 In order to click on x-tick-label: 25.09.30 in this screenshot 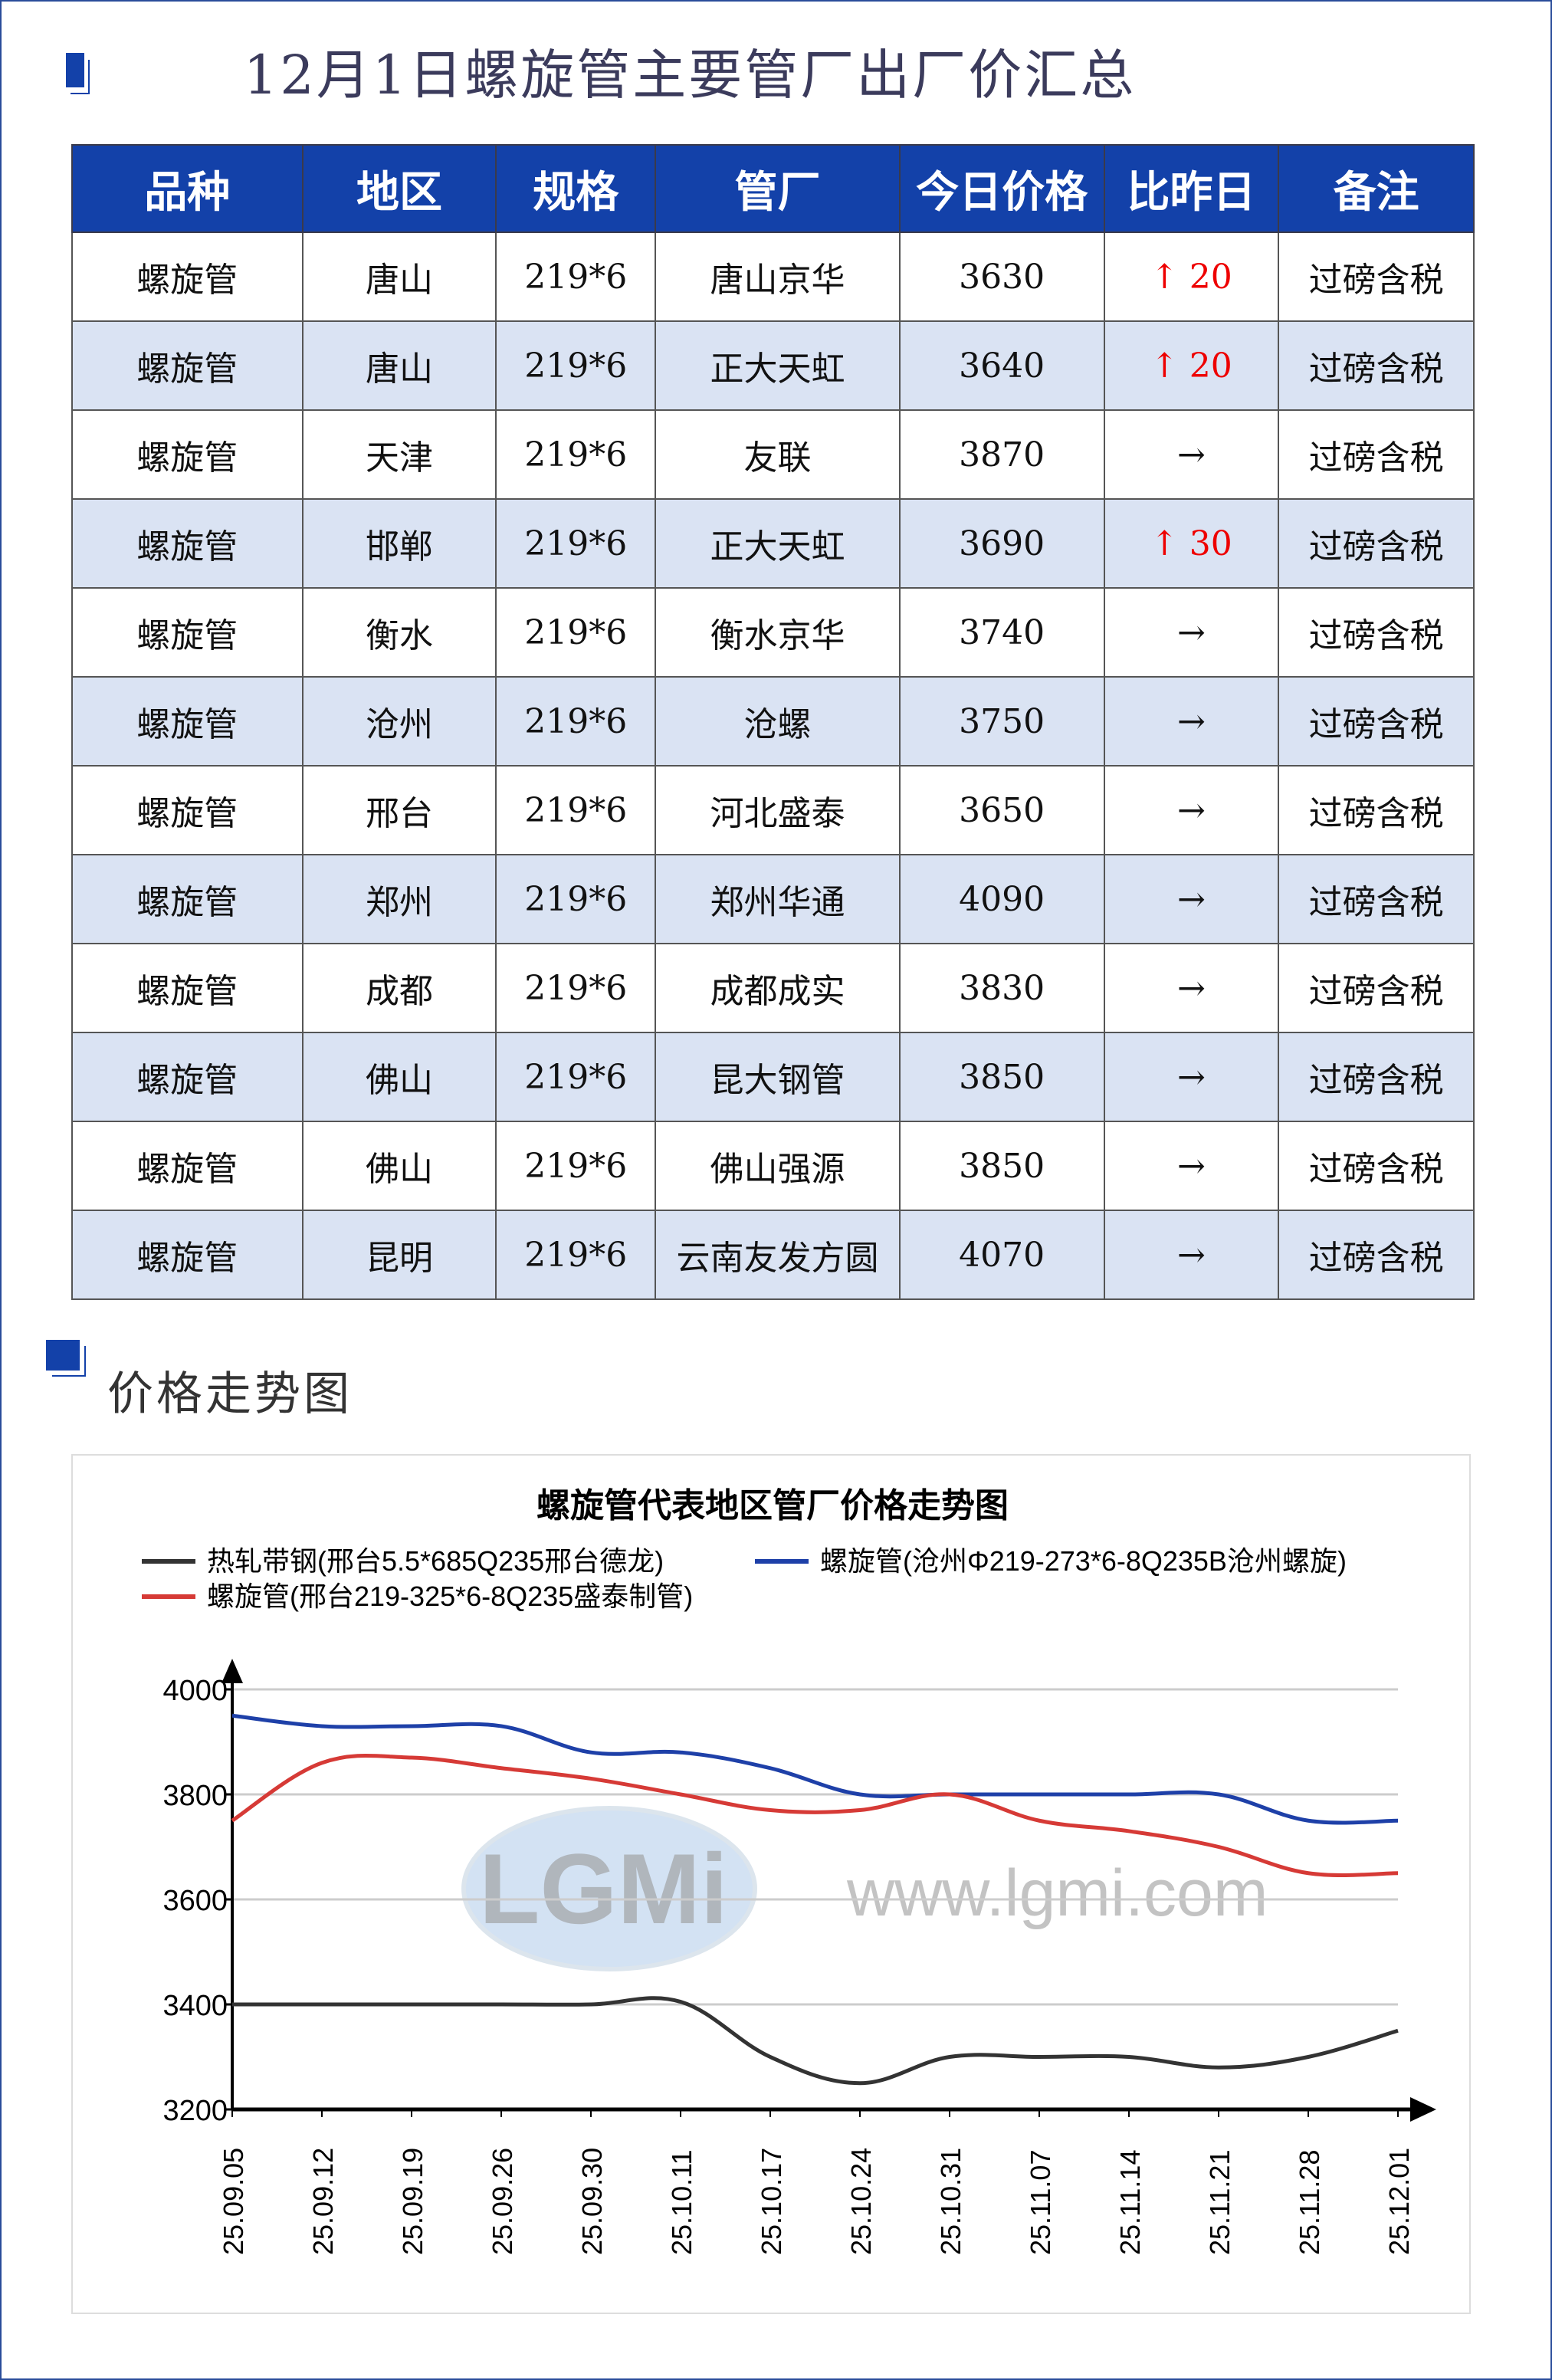, I will do `click(592, 2201)`.